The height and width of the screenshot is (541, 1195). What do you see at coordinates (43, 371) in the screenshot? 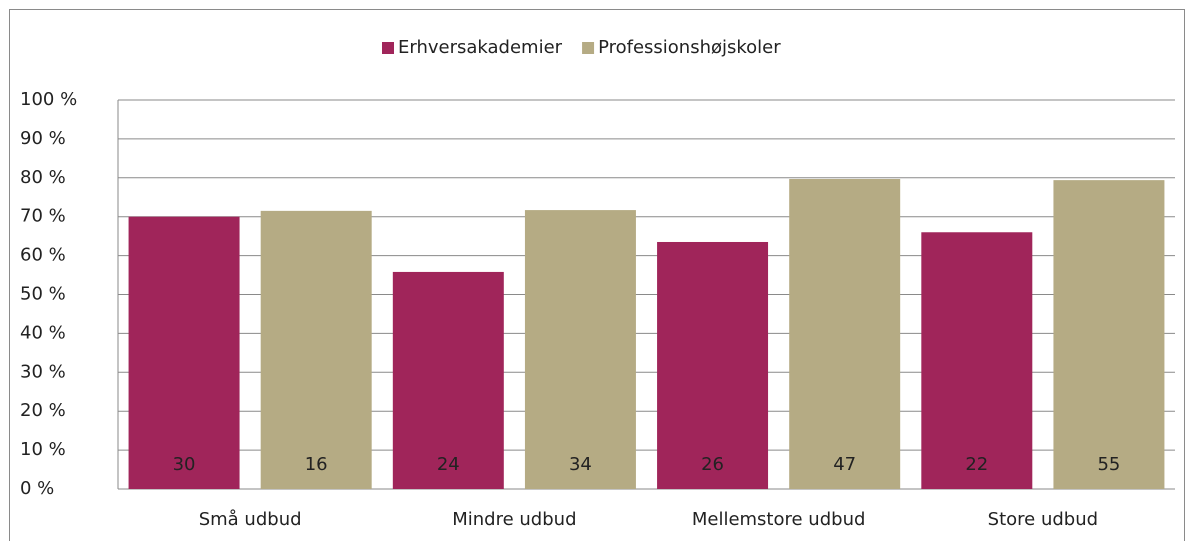
I see `y-tick-label: 30 %` at bounding box center [43, 371].